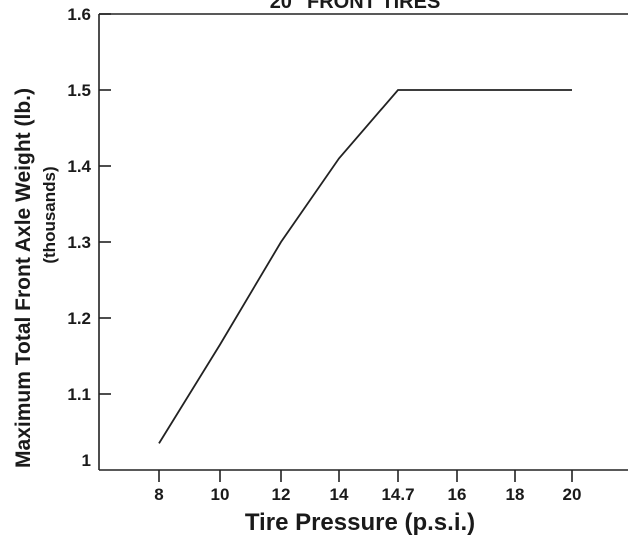  I want to click on x-tick-label: 18, so click(515, 494).